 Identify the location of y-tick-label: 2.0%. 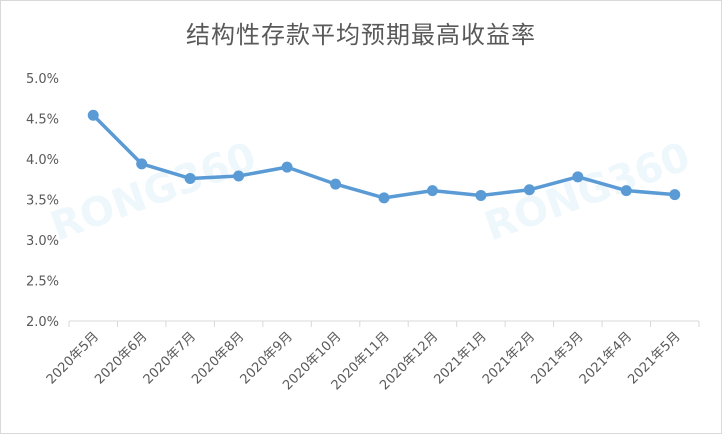
(42, 322).